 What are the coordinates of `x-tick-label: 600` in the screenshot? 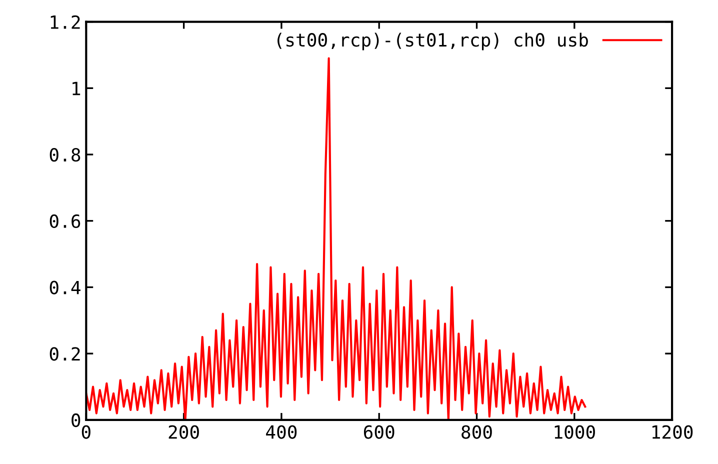 It's located at (379, 432).